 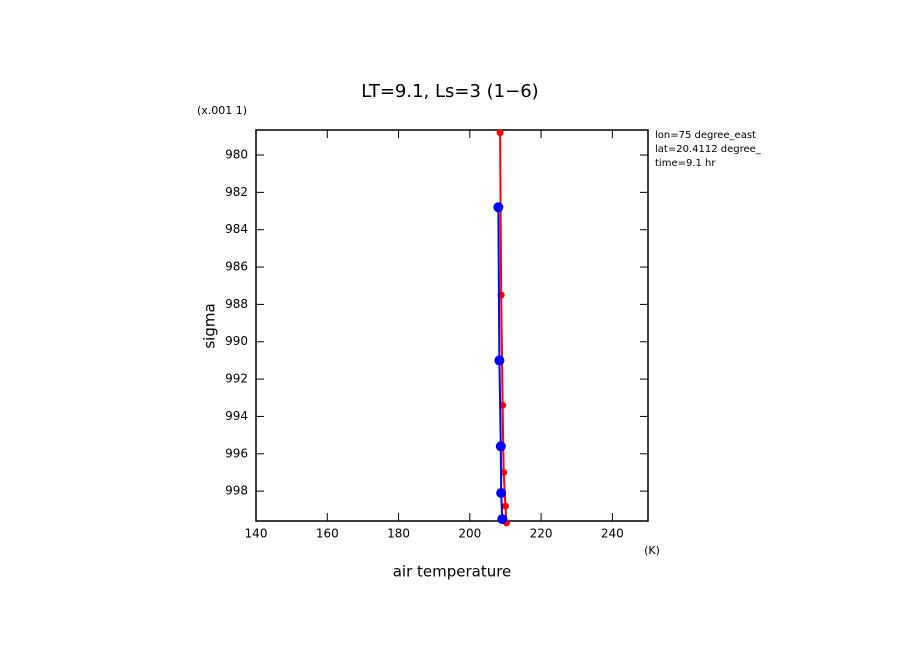 What do you see at coordinates (449, 91) in the screenshot?
I see `chart-title: LT=9.1, Ls=3 (1−6)` at bounding box center [449, 91].